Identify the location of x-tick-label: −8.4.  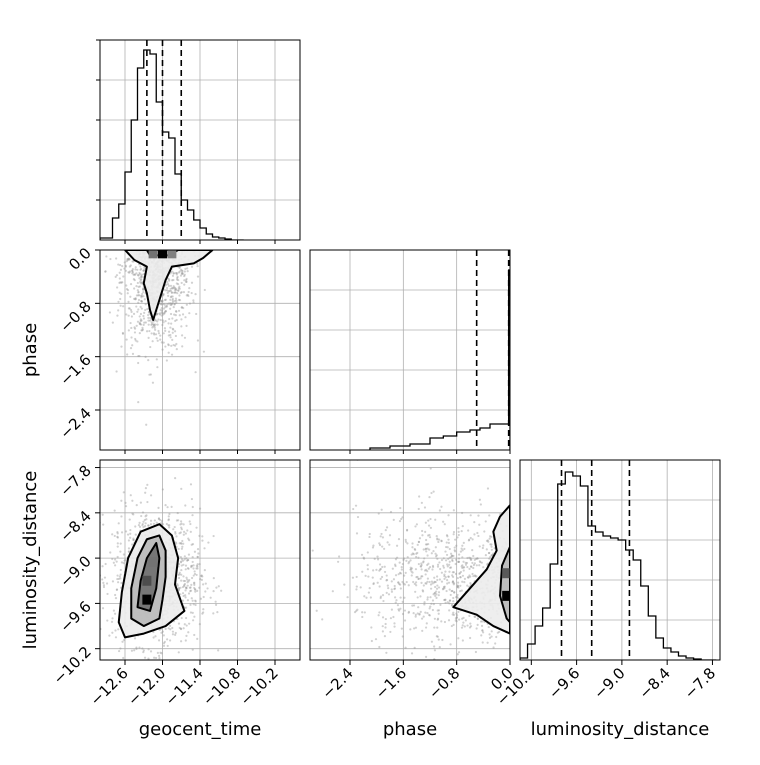
(655, 683).